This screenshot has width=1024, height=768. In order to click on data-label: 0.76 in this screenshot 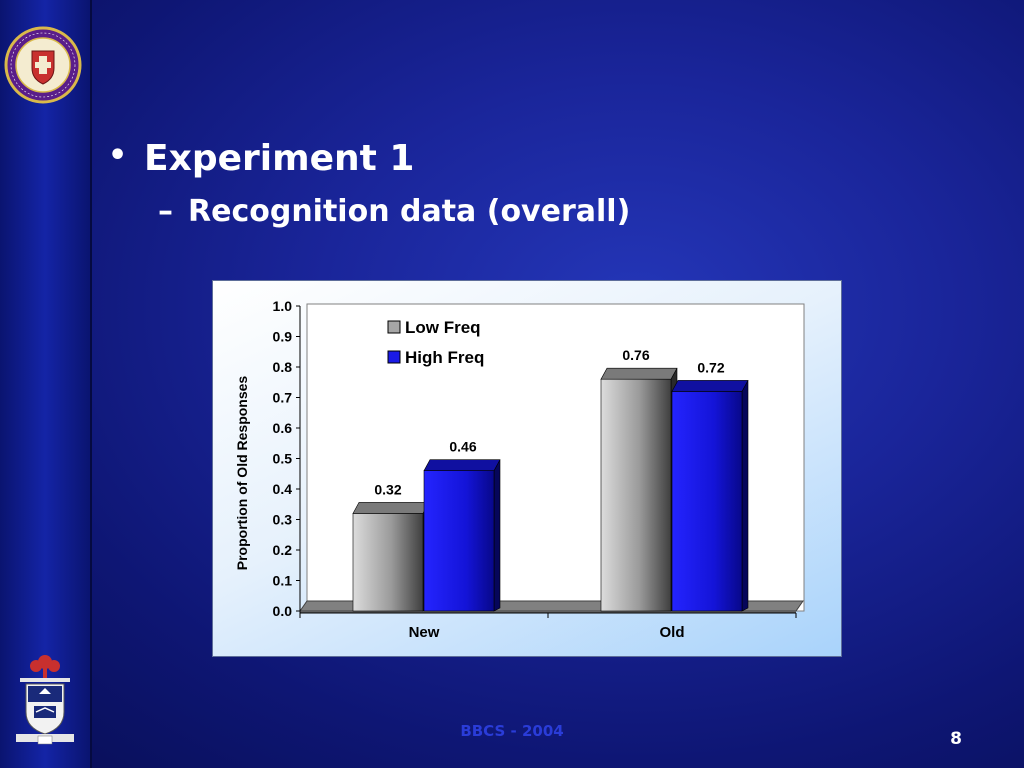, I will do `click(635, 355)`.